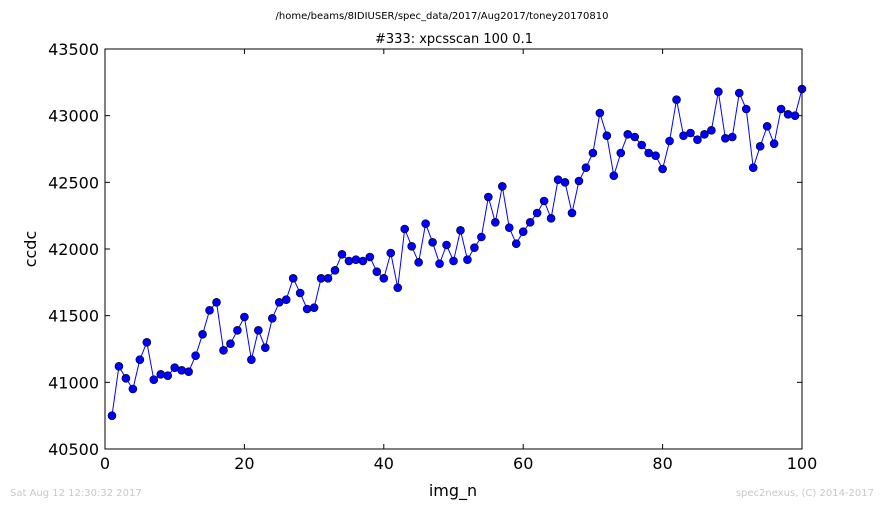 Image resolution: width=884 pixels, height=509 pixels. I want to click on chart-title: #333: xpcsscan 100 0.1, so click(454, 39).